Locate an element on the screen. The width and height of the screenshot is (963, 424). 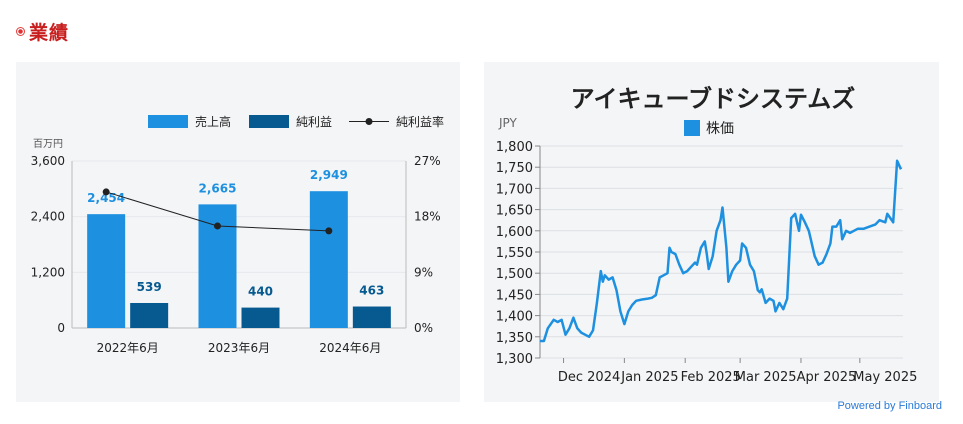
y-tick-label: 1,300 is located at coordinates (514, 359).